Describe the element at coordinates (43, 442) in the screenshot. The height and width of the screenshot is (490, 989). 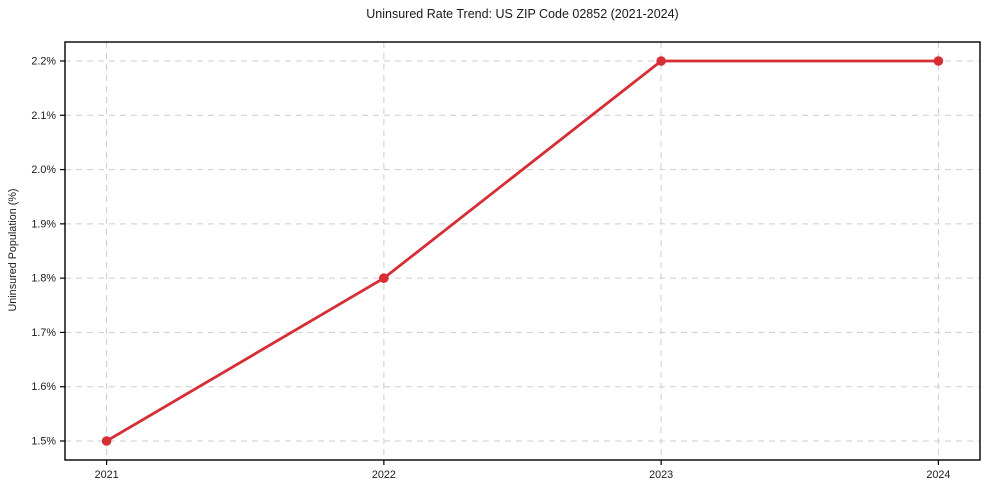
I see `y-tick-label: 1.5%` at that location.